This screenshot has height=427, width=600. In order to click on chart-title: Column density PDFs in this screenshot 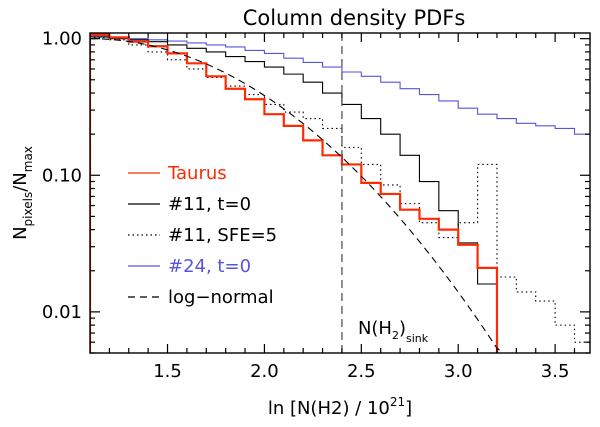, I will do `click(354, 18)`.